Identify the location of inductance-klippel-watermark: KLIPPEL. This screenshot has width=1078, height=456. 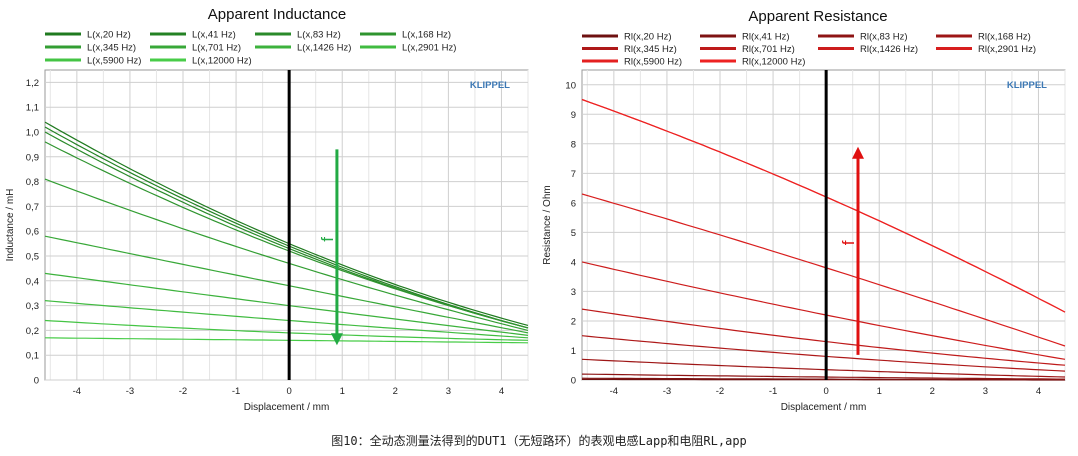
(490, 85).